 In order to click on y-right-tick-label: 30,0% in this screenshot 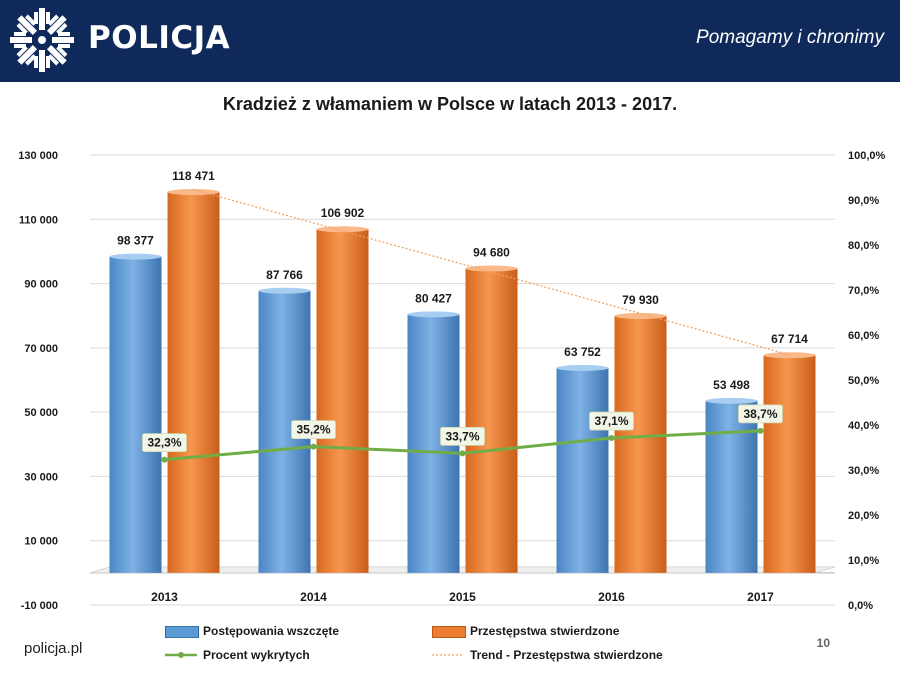, I will do `click(863, 471)`.